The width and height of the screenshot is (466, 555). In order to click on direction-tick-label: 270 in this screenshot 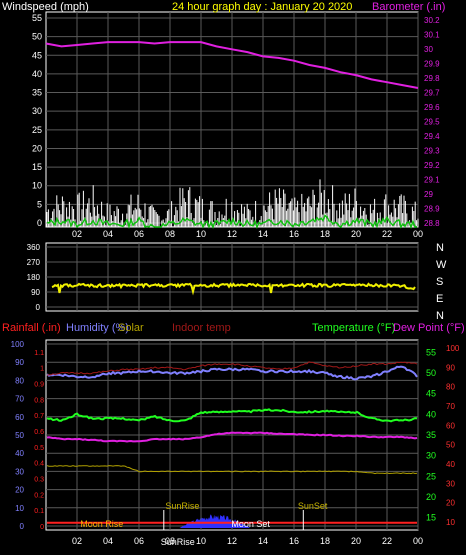, I will do `click(34, 262)`.